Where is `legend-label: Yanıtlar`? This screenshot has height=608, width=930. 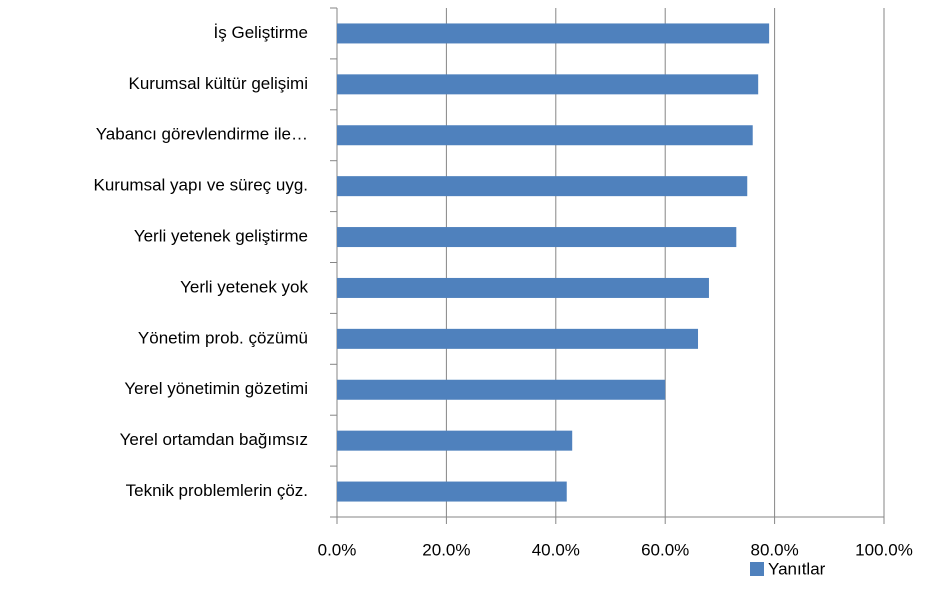
legend-label: Yanıtlar is located at coordinates (797, 568).